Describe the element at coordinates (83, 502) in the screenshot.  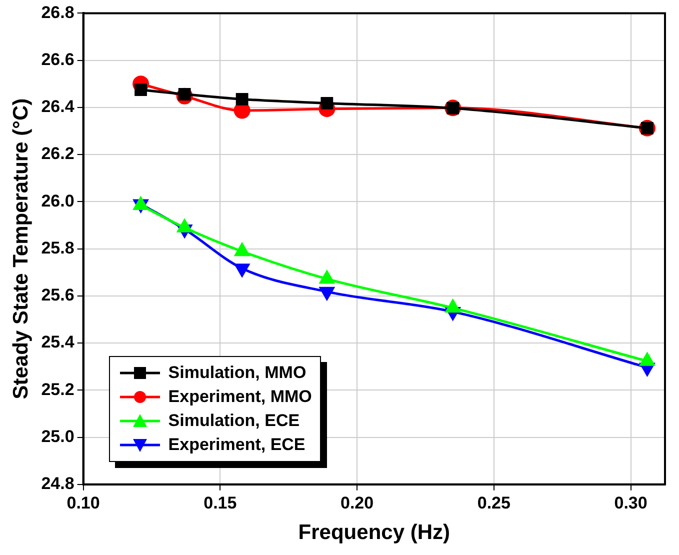
I see `x-tick-label: 0.10` at that location.